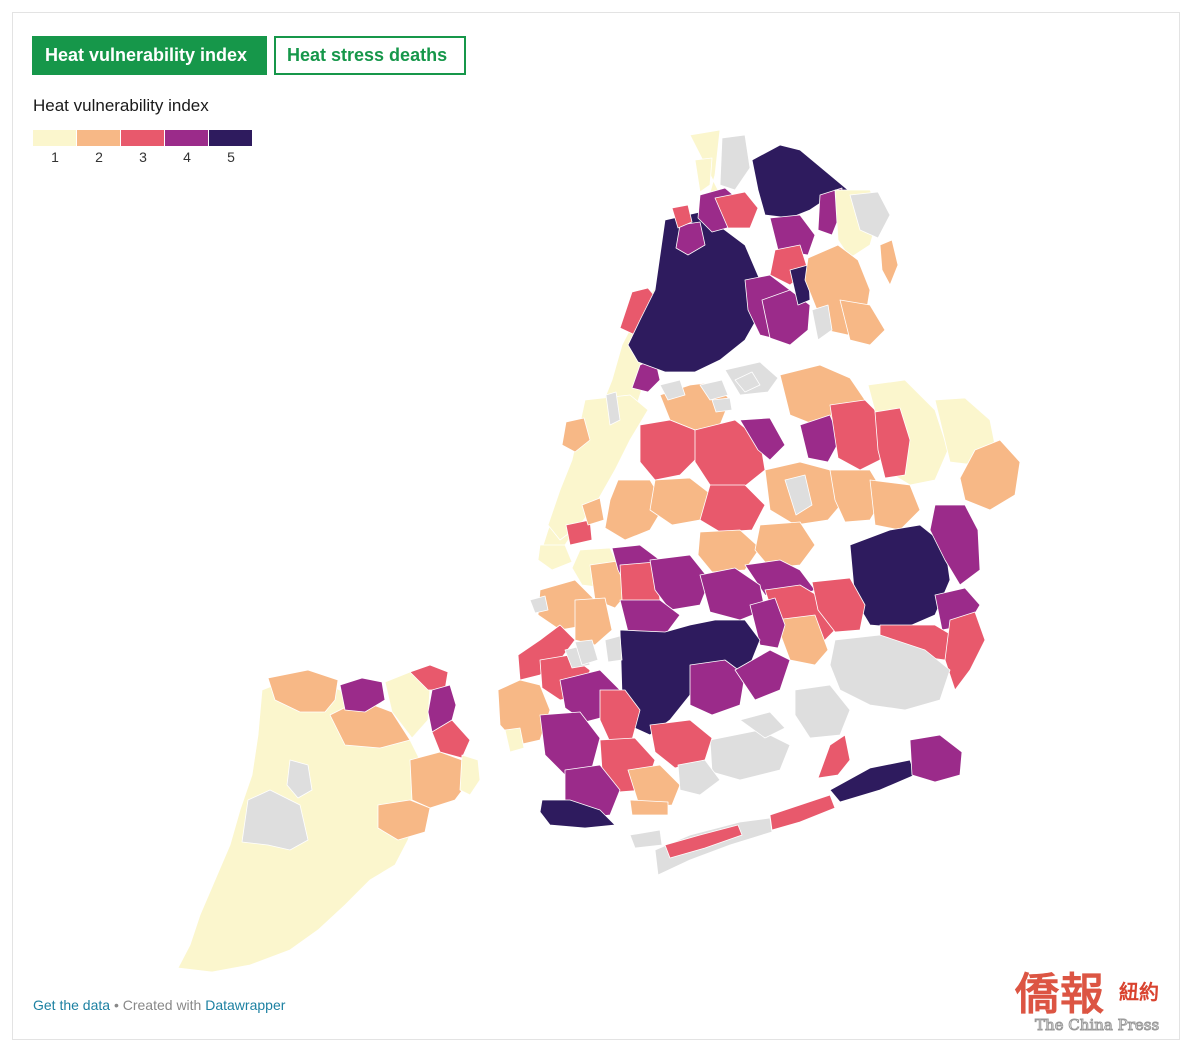 The height and width of the screenshot is (1056, 1200). I want to click on legend-item-1: 1, so click(55, 147).